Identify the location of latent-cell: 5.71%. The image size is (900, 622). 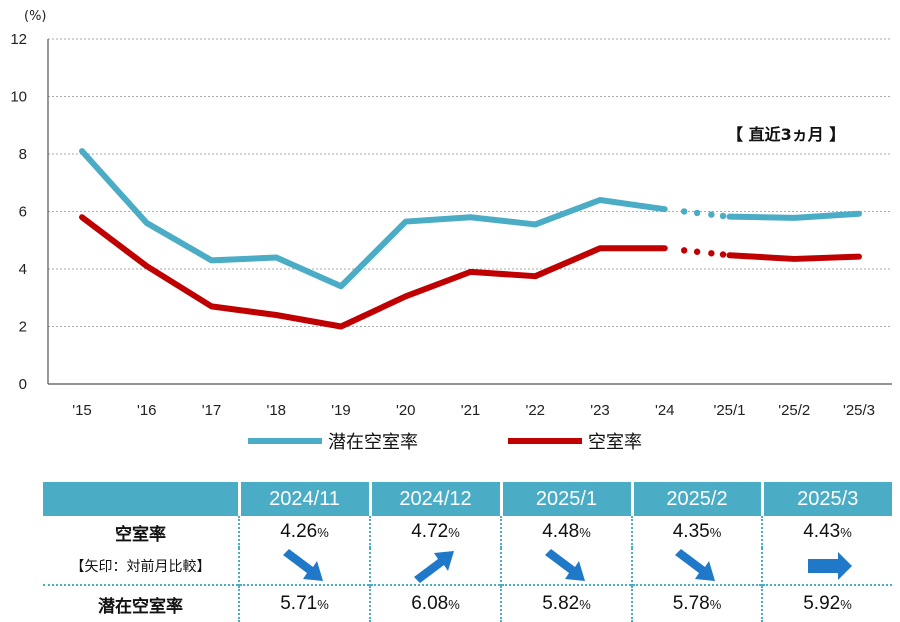
(304, 603).